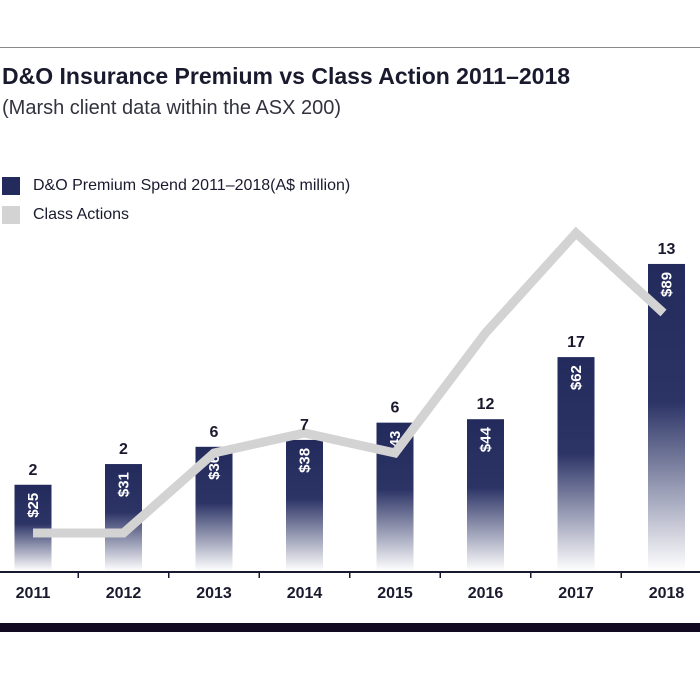 Image resolution: width=700 pixels, height=674 pixels. What do you see at coordinates (123, 449) in the screenshot?
I see `class-action-count-2012: 2` at bounding box center [123, 449].